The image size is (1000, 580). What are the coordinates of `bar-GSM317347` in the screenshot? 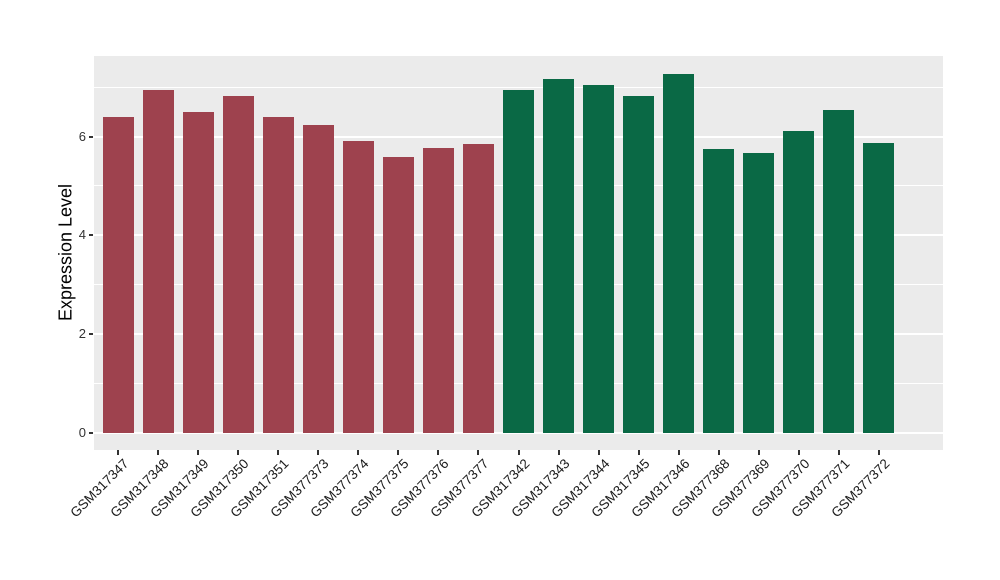 It's located at (118, 274).